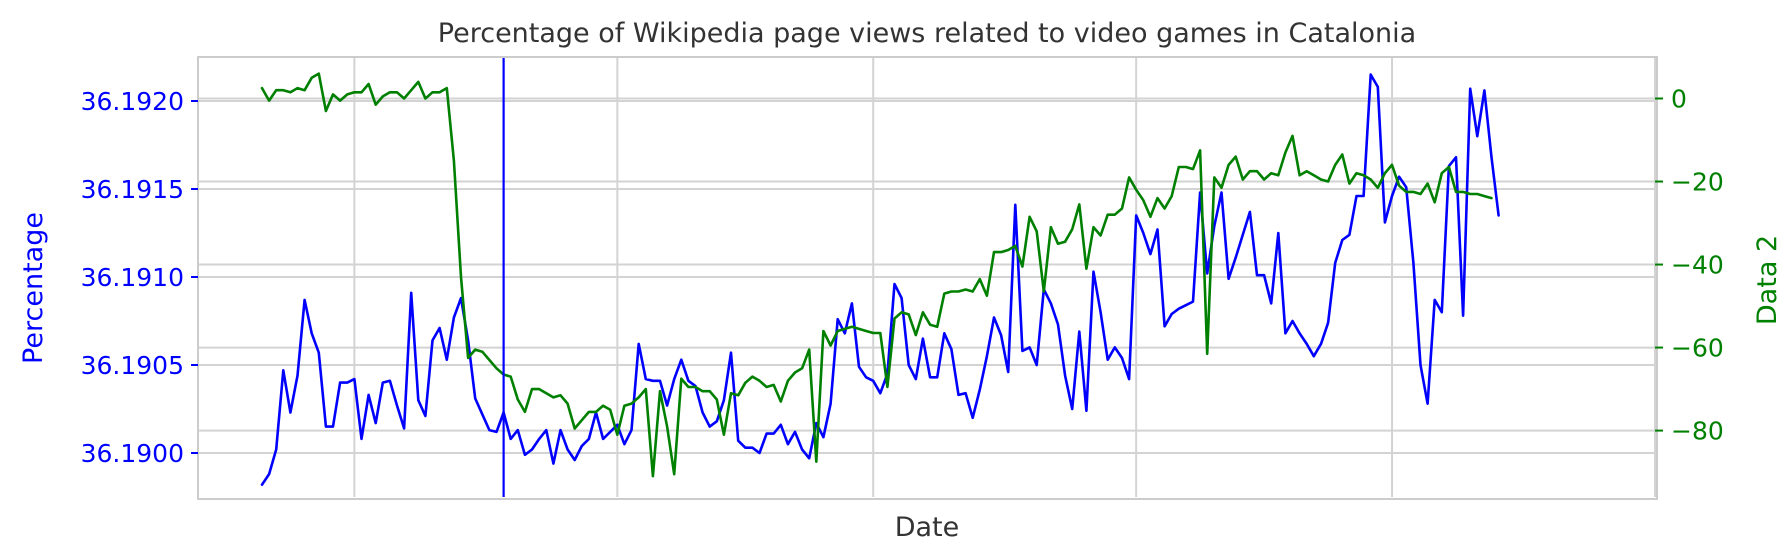 This screenshot has width=1792, height=557. Describe the element at coordinates (132, 189) in the screenshot. I see `y-tick-label: 36.1915` at that location.